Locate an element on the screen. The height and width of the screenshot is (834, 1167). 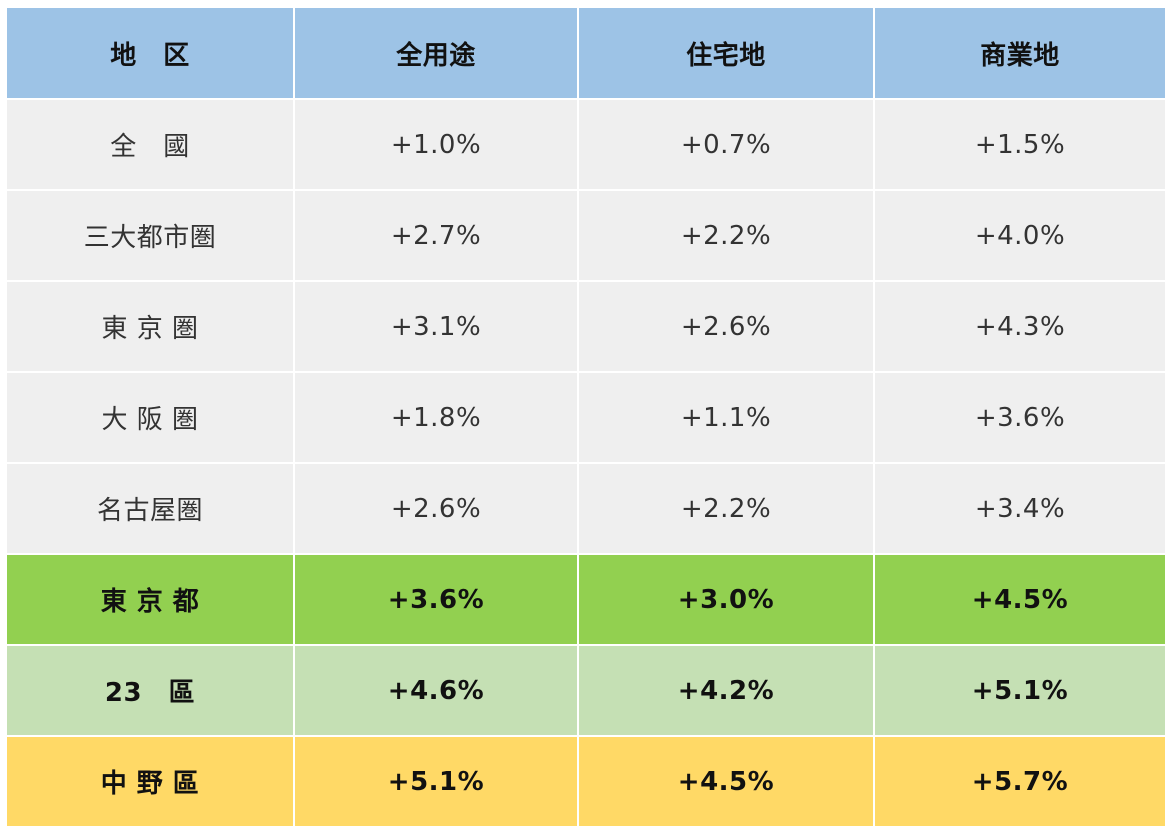
row-tokyo-area-region: 東 京 圏 is located at coordinates (150, 327).